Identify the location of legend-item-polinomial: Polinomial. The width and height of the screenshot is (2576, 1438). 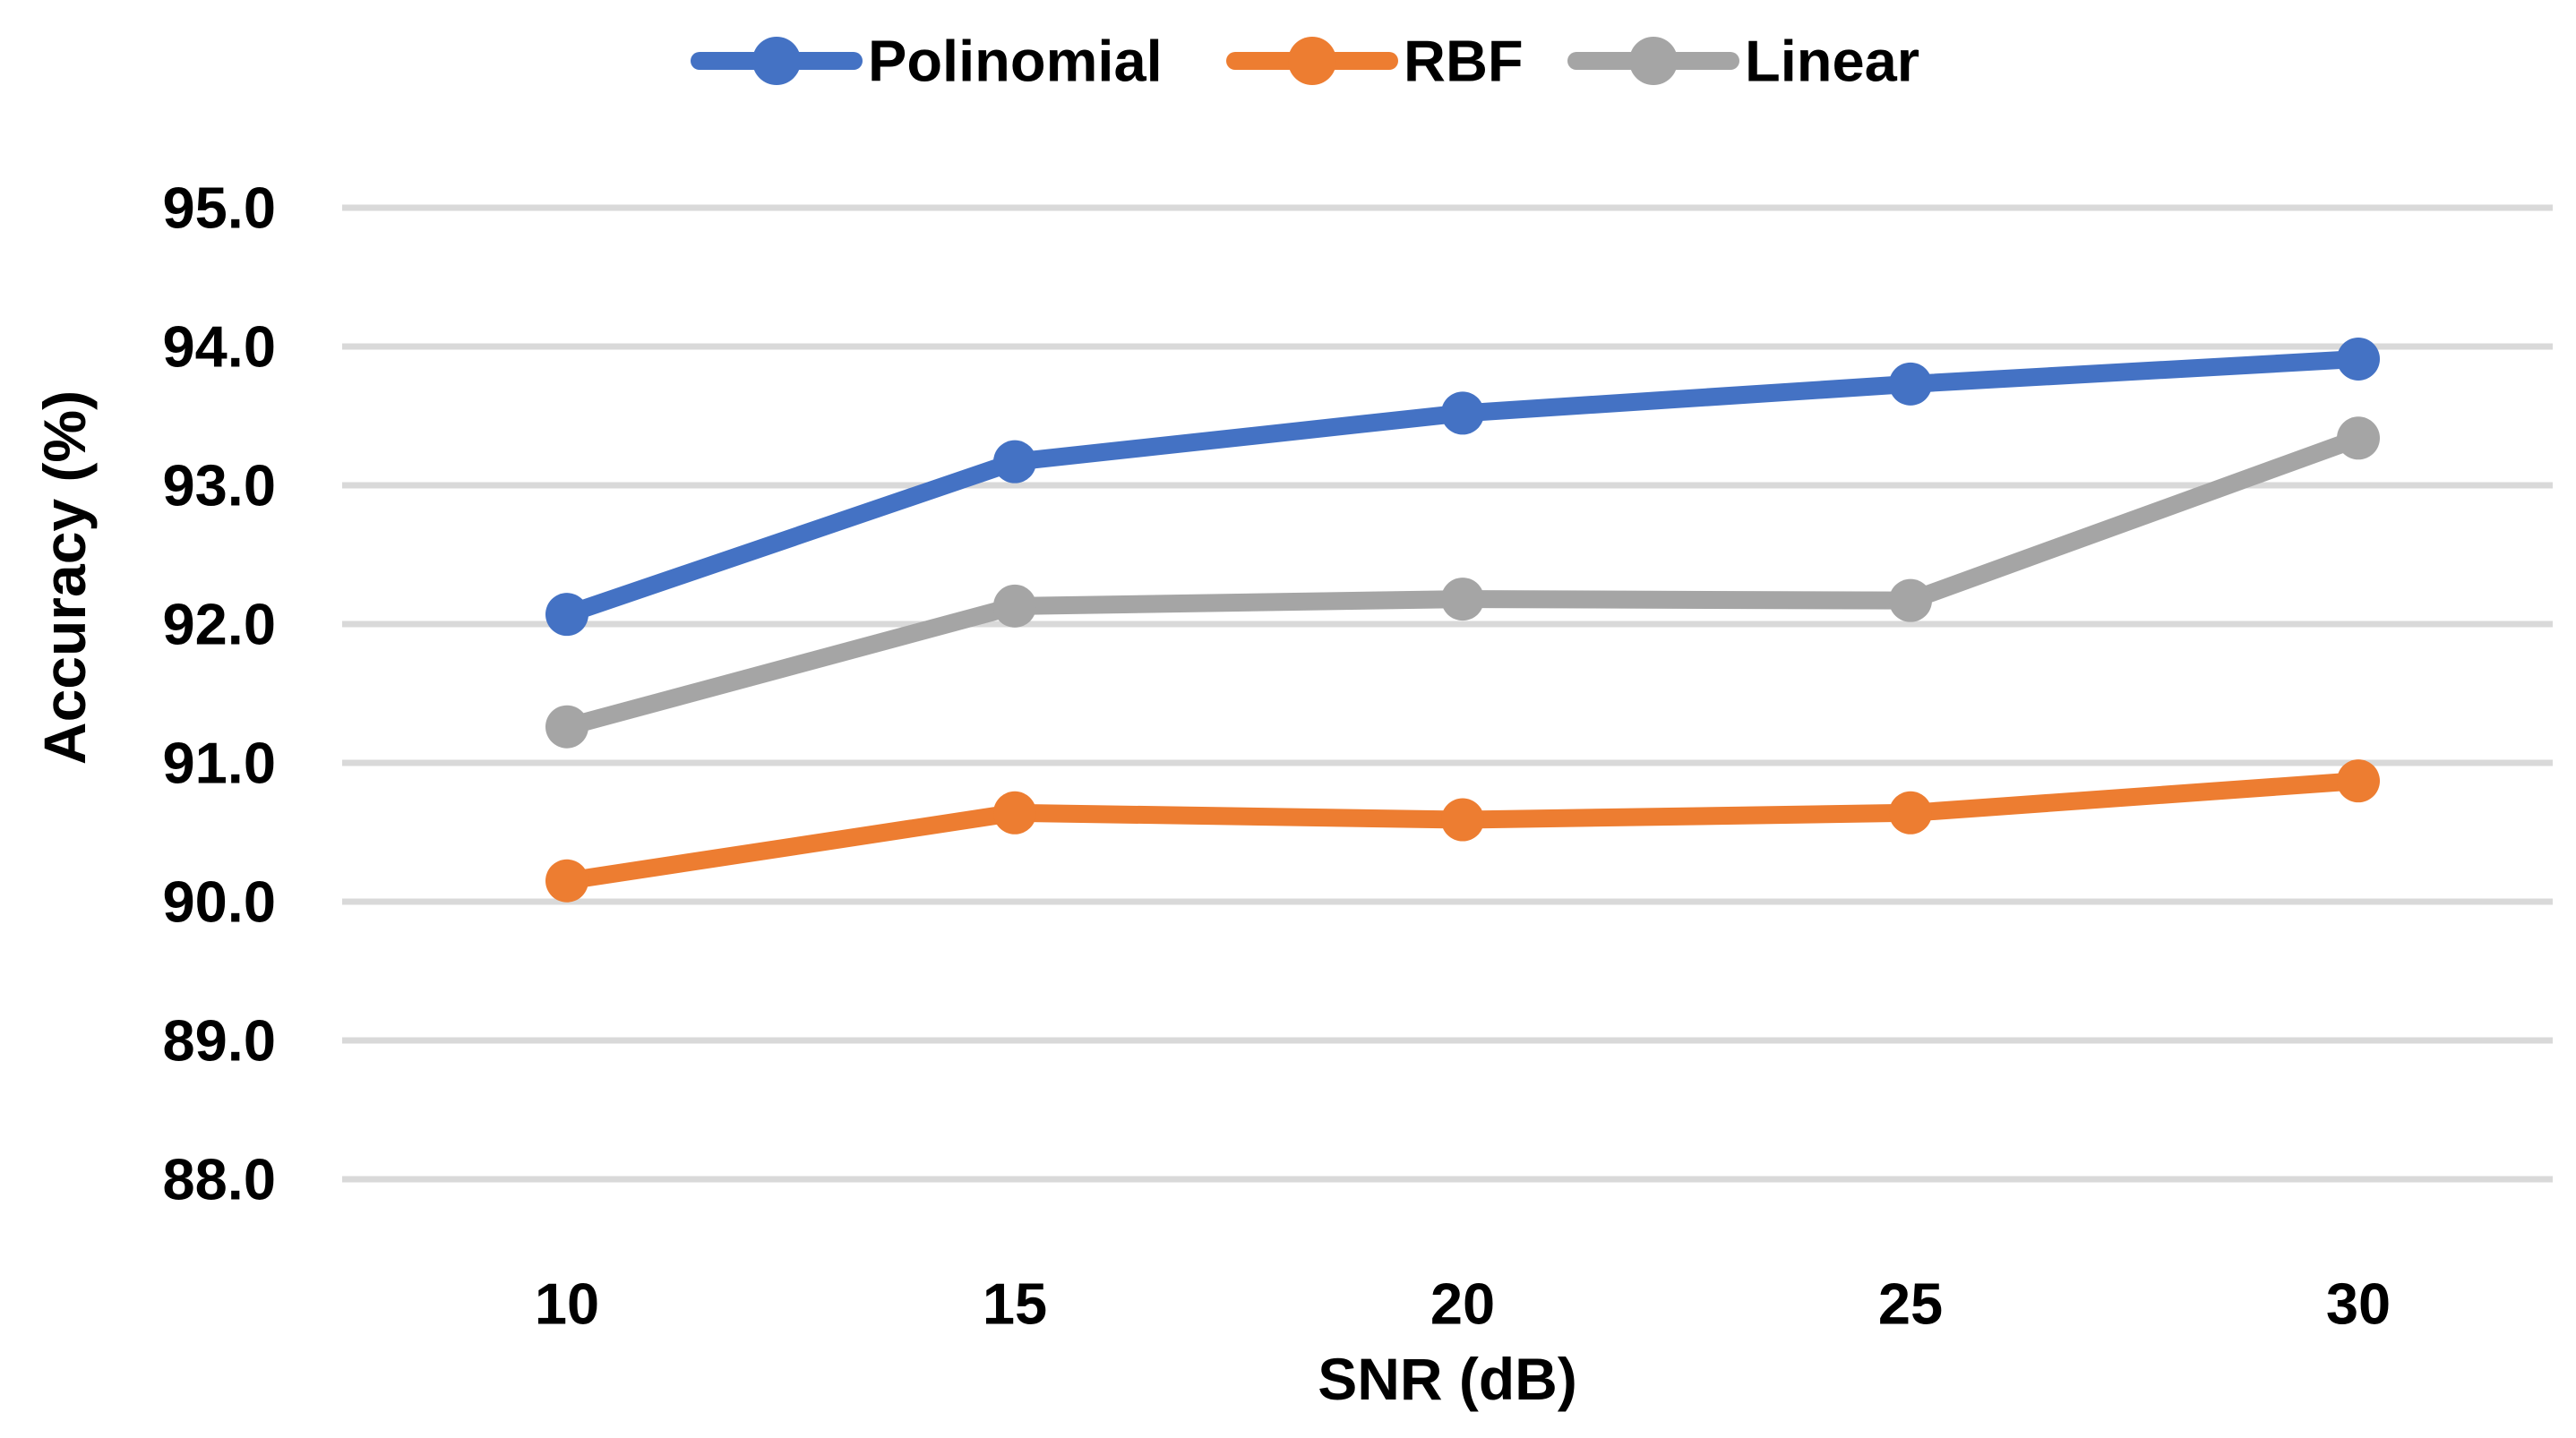
(927, 61).